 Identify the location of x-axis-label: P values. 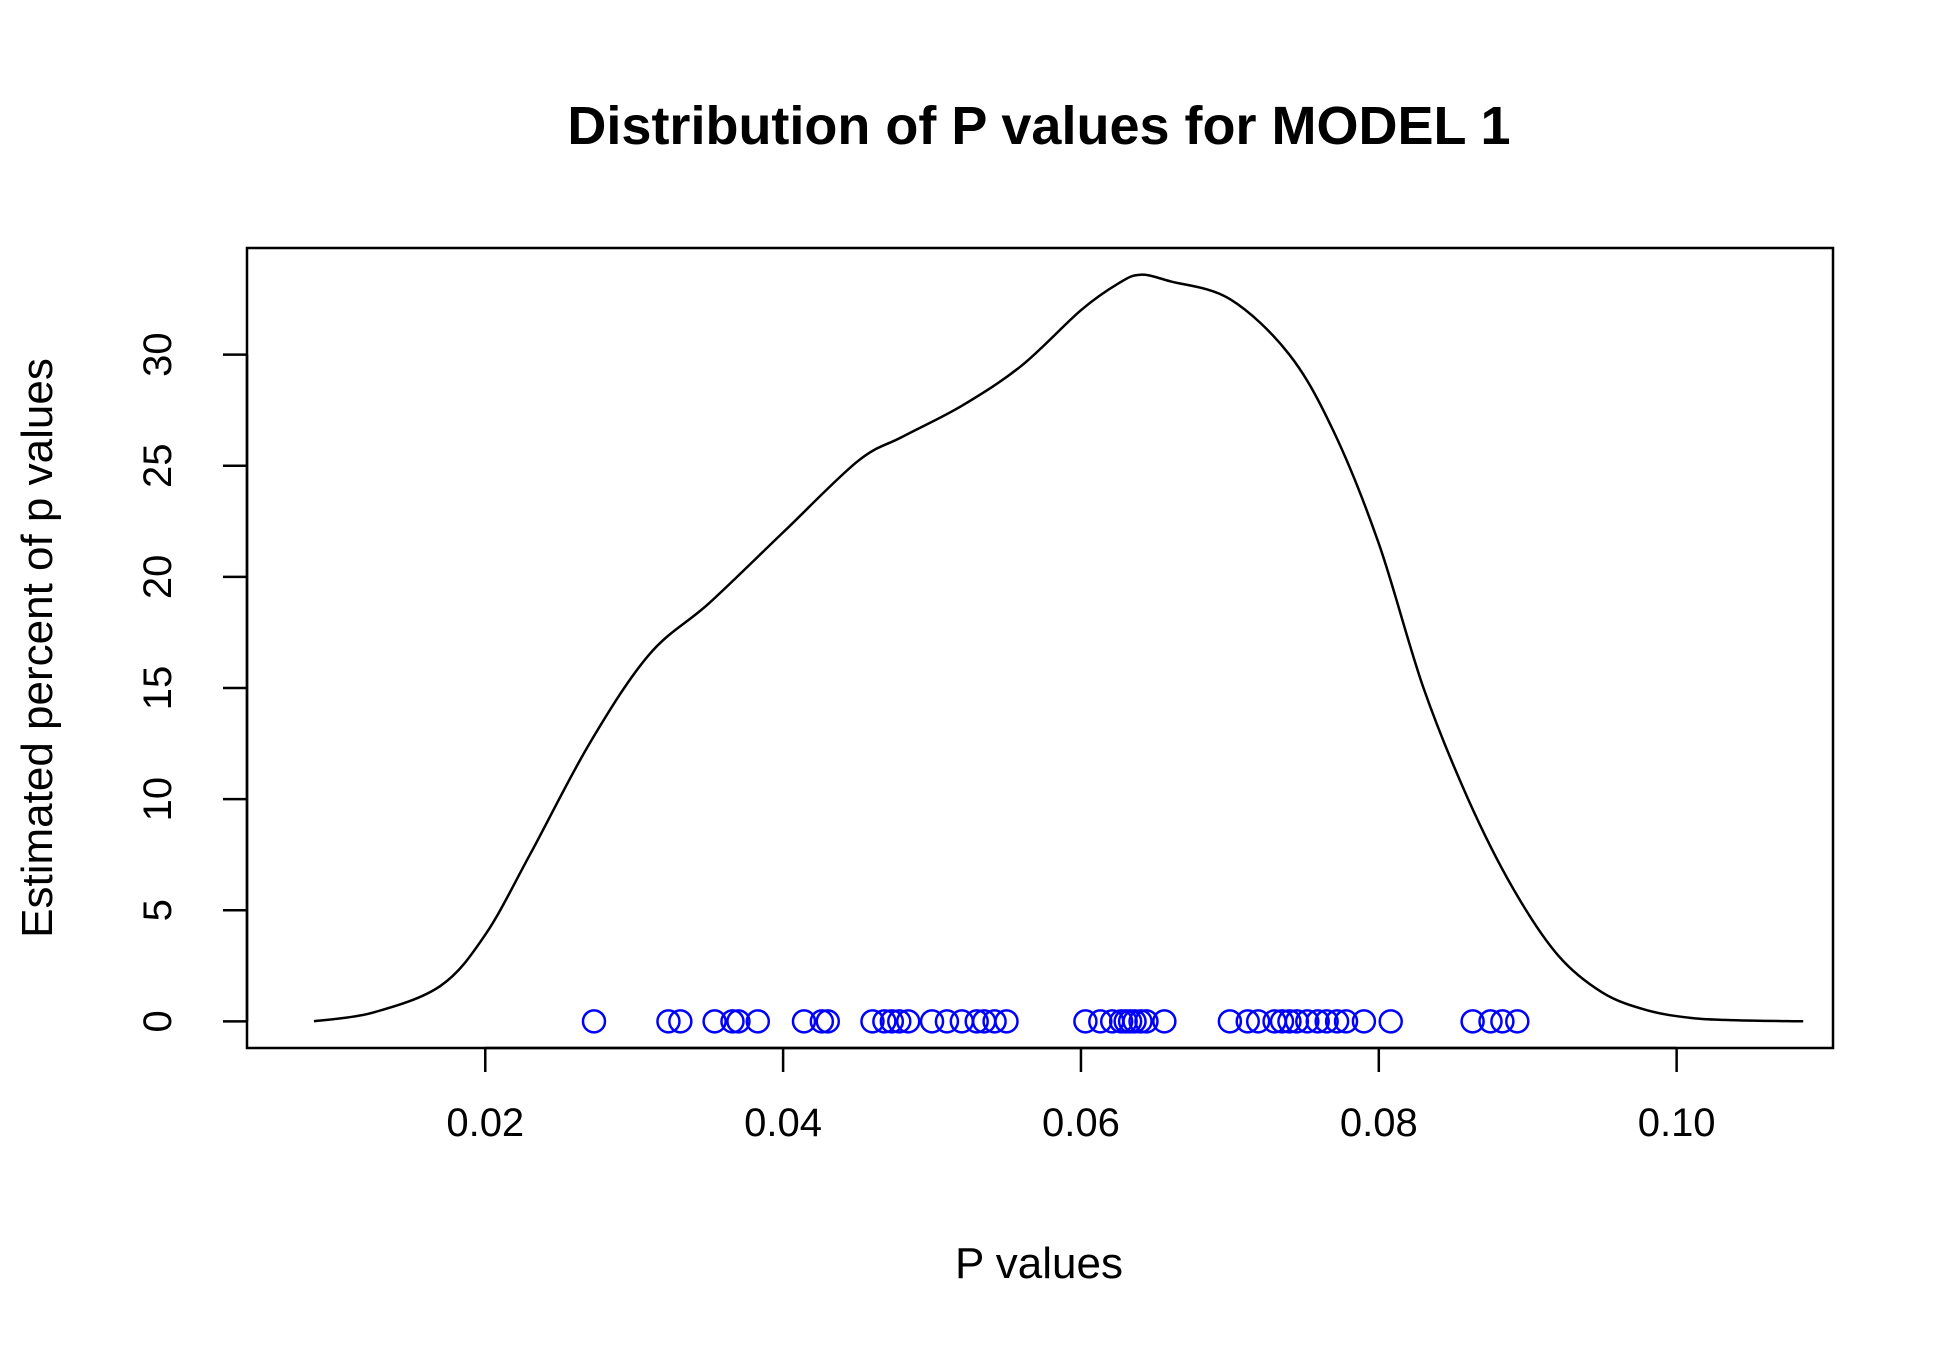
(1039, 1263).